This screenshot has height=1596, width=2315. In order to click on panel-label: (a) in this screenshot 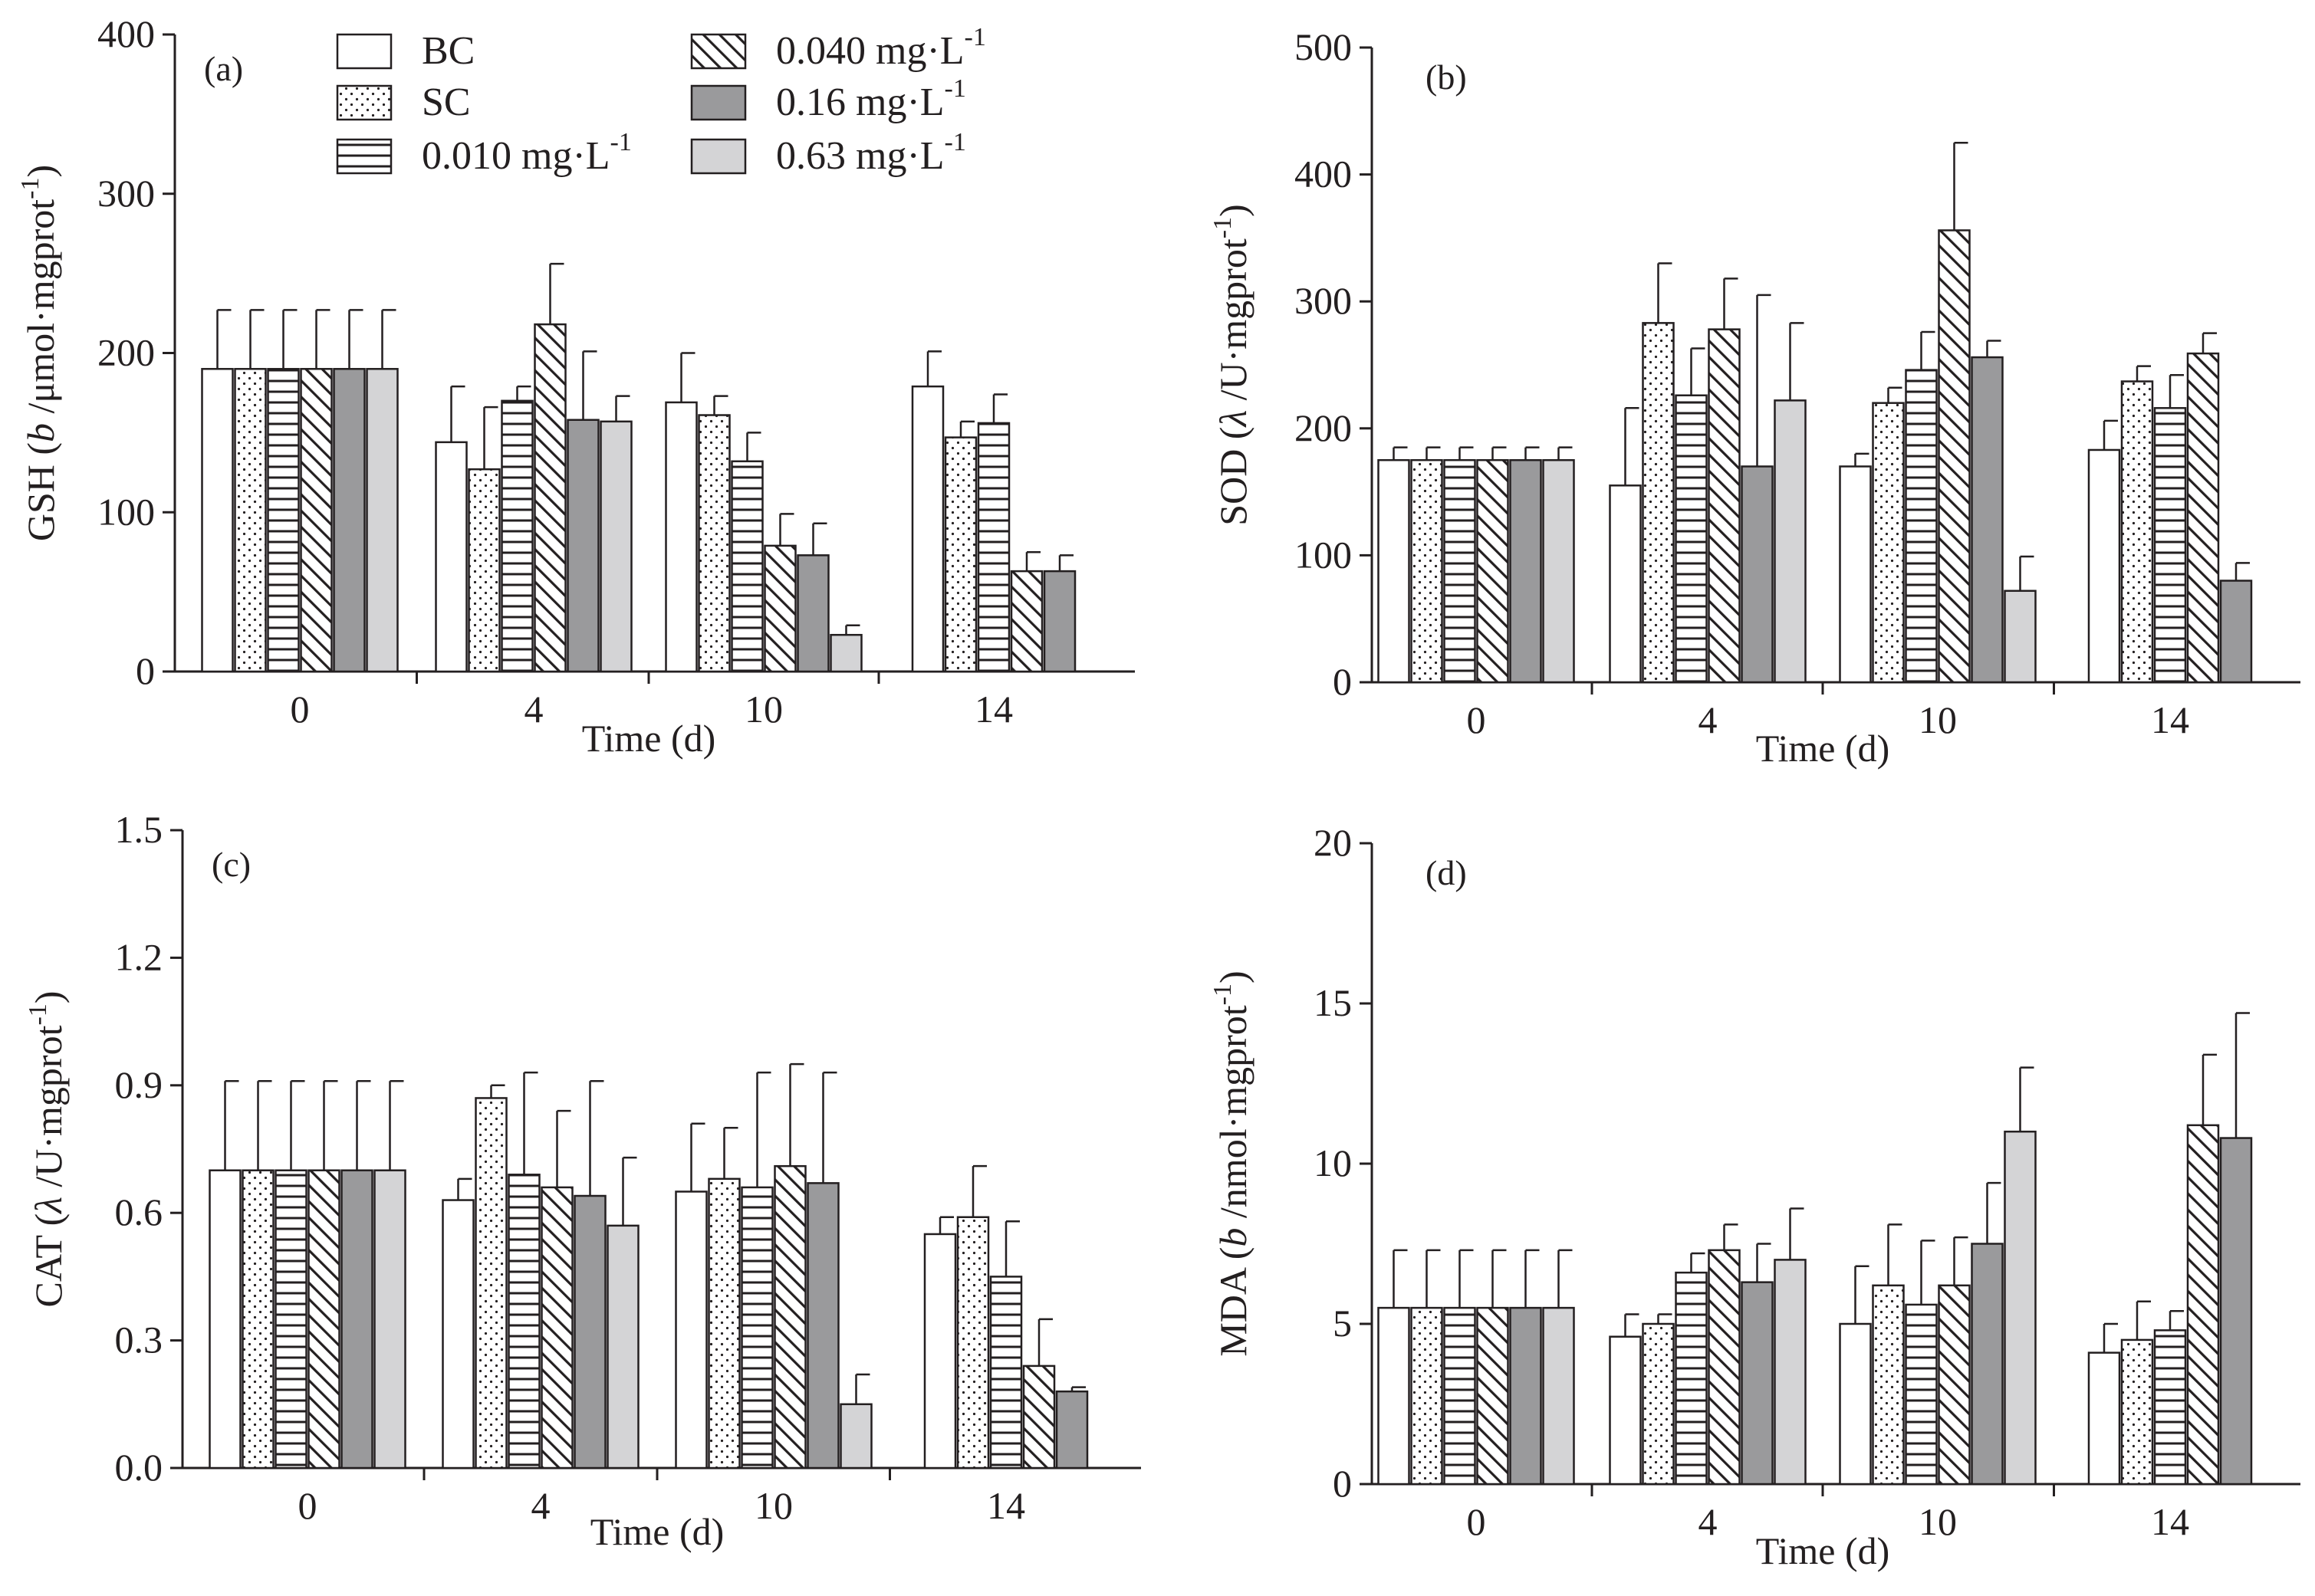, I will do `click(223, 68)`.